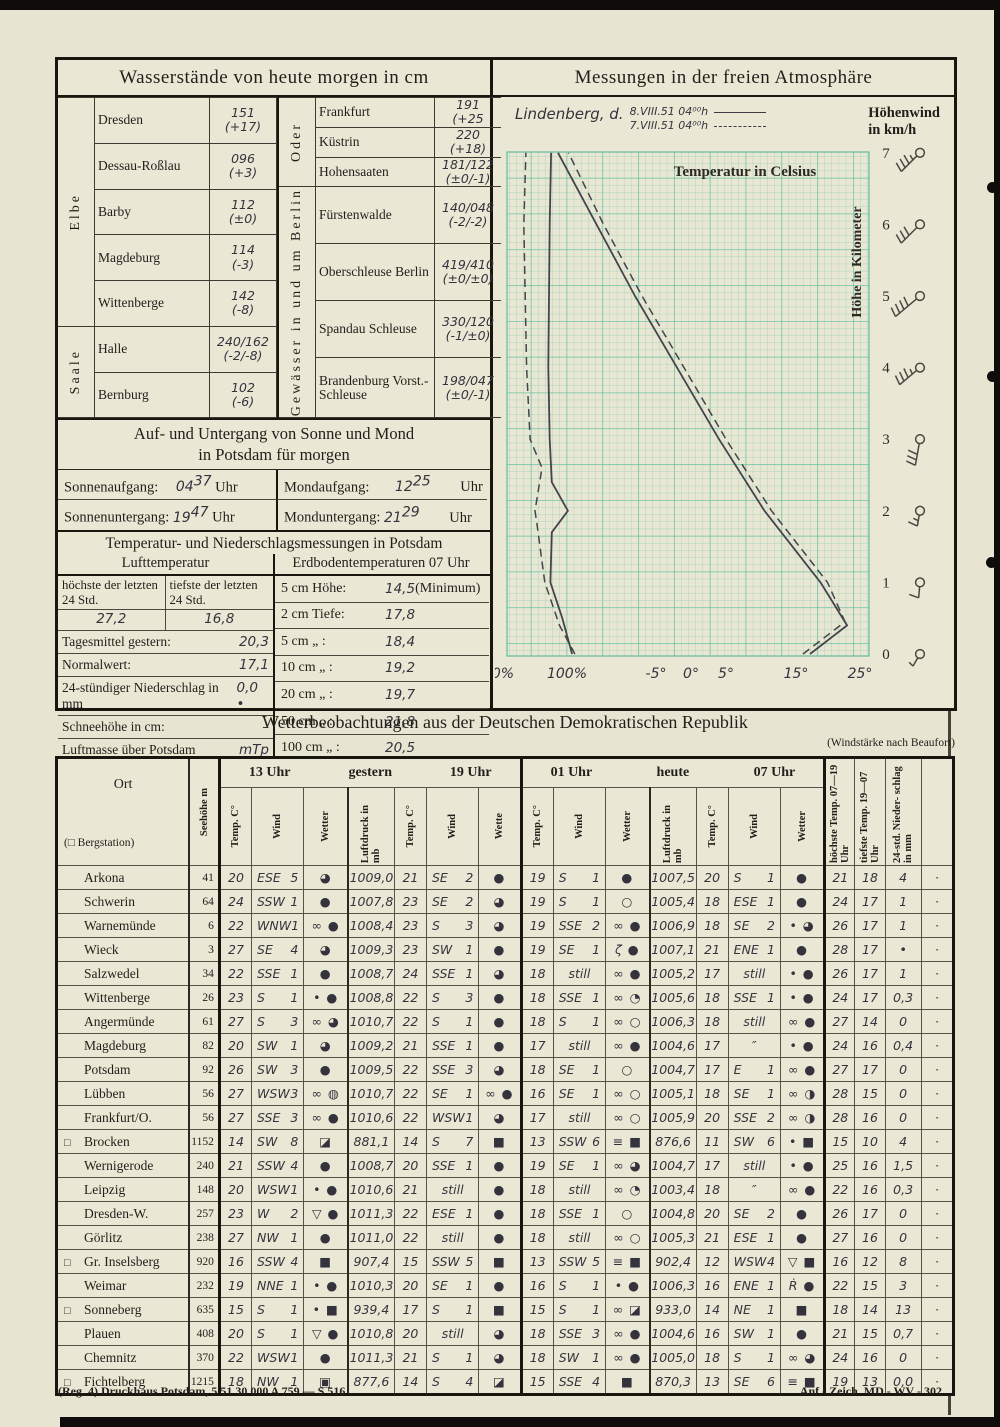 The width and height of the screenshot is (1000, 1427). What do you see at coordinates (371, 901) in the screenshot?
I see `druck-19-cell: 1007,8` at bounding box center [371, 901].